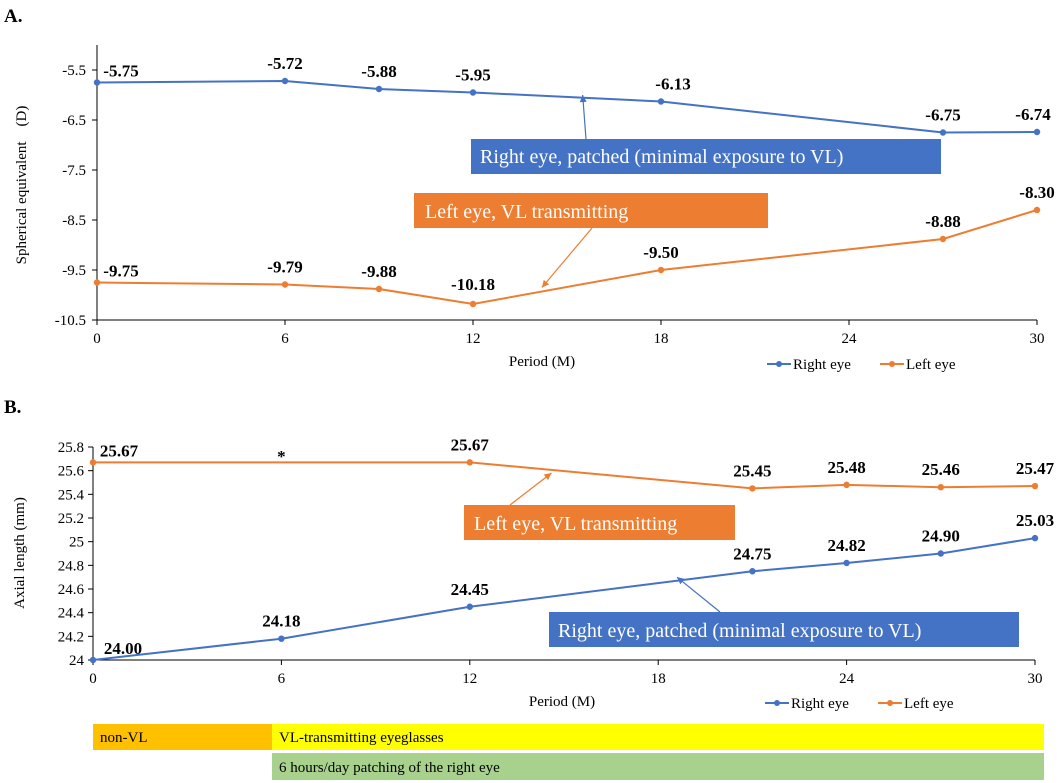 This screenshot has height=783, width=1064. Describe the element at coordinates (575, 524) in the screenshot. I see `panel-b-left-eye-callout-text: Left eye, VL transmitting` at that location.